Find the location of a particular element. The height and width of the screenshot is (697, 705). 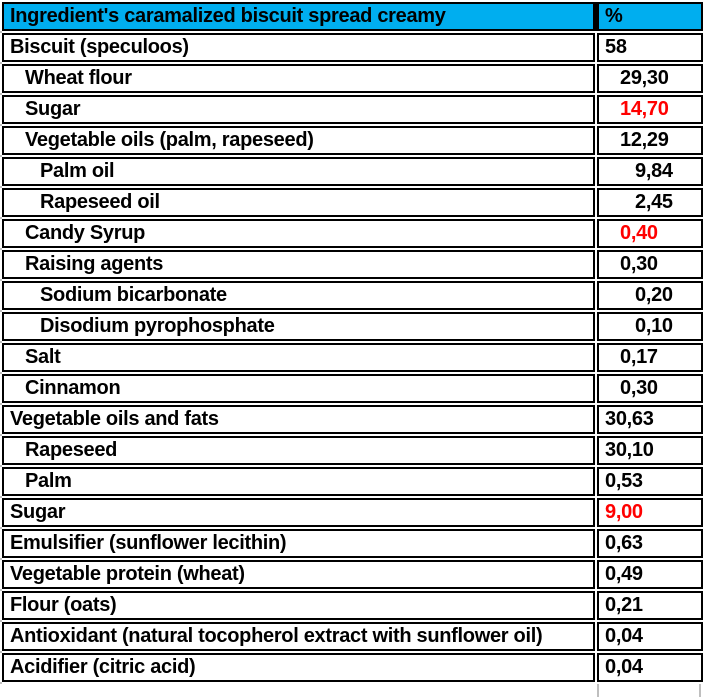

percent-cell: 12,29 is located at coordinates (650, 140).